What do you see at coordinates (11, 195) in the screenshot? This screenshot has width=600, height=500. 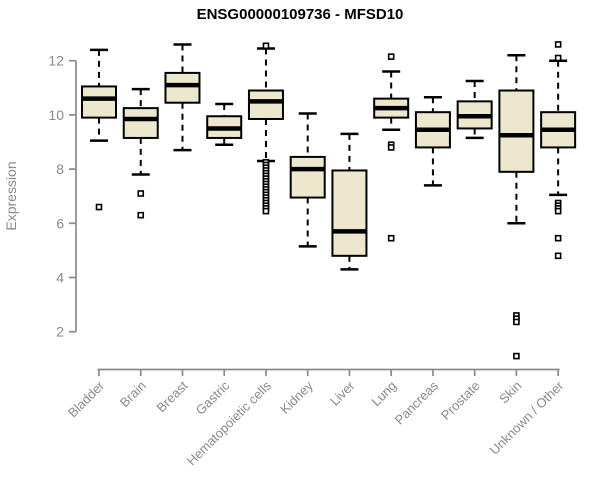 I see `y-axis-title: Expression` at bounding box center [11, 195].